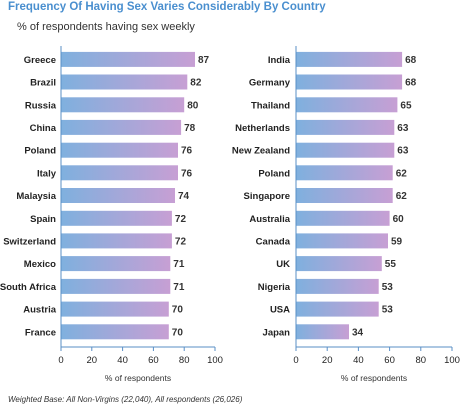 Image resolution: width=460 pixels, height=410 pixels. Describe the element at coordinates (106, 27) in the screenshot. I see `chart-subtitle: % of respondents having sex weekly` at that location.